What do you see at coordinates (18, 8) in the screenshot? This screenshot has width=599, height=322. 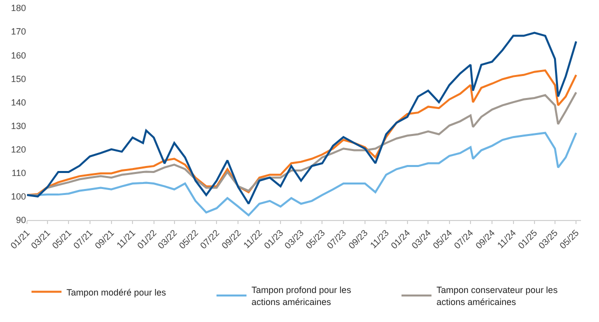 I see `y-tick-label: 180` at bounding box center [18, 8].